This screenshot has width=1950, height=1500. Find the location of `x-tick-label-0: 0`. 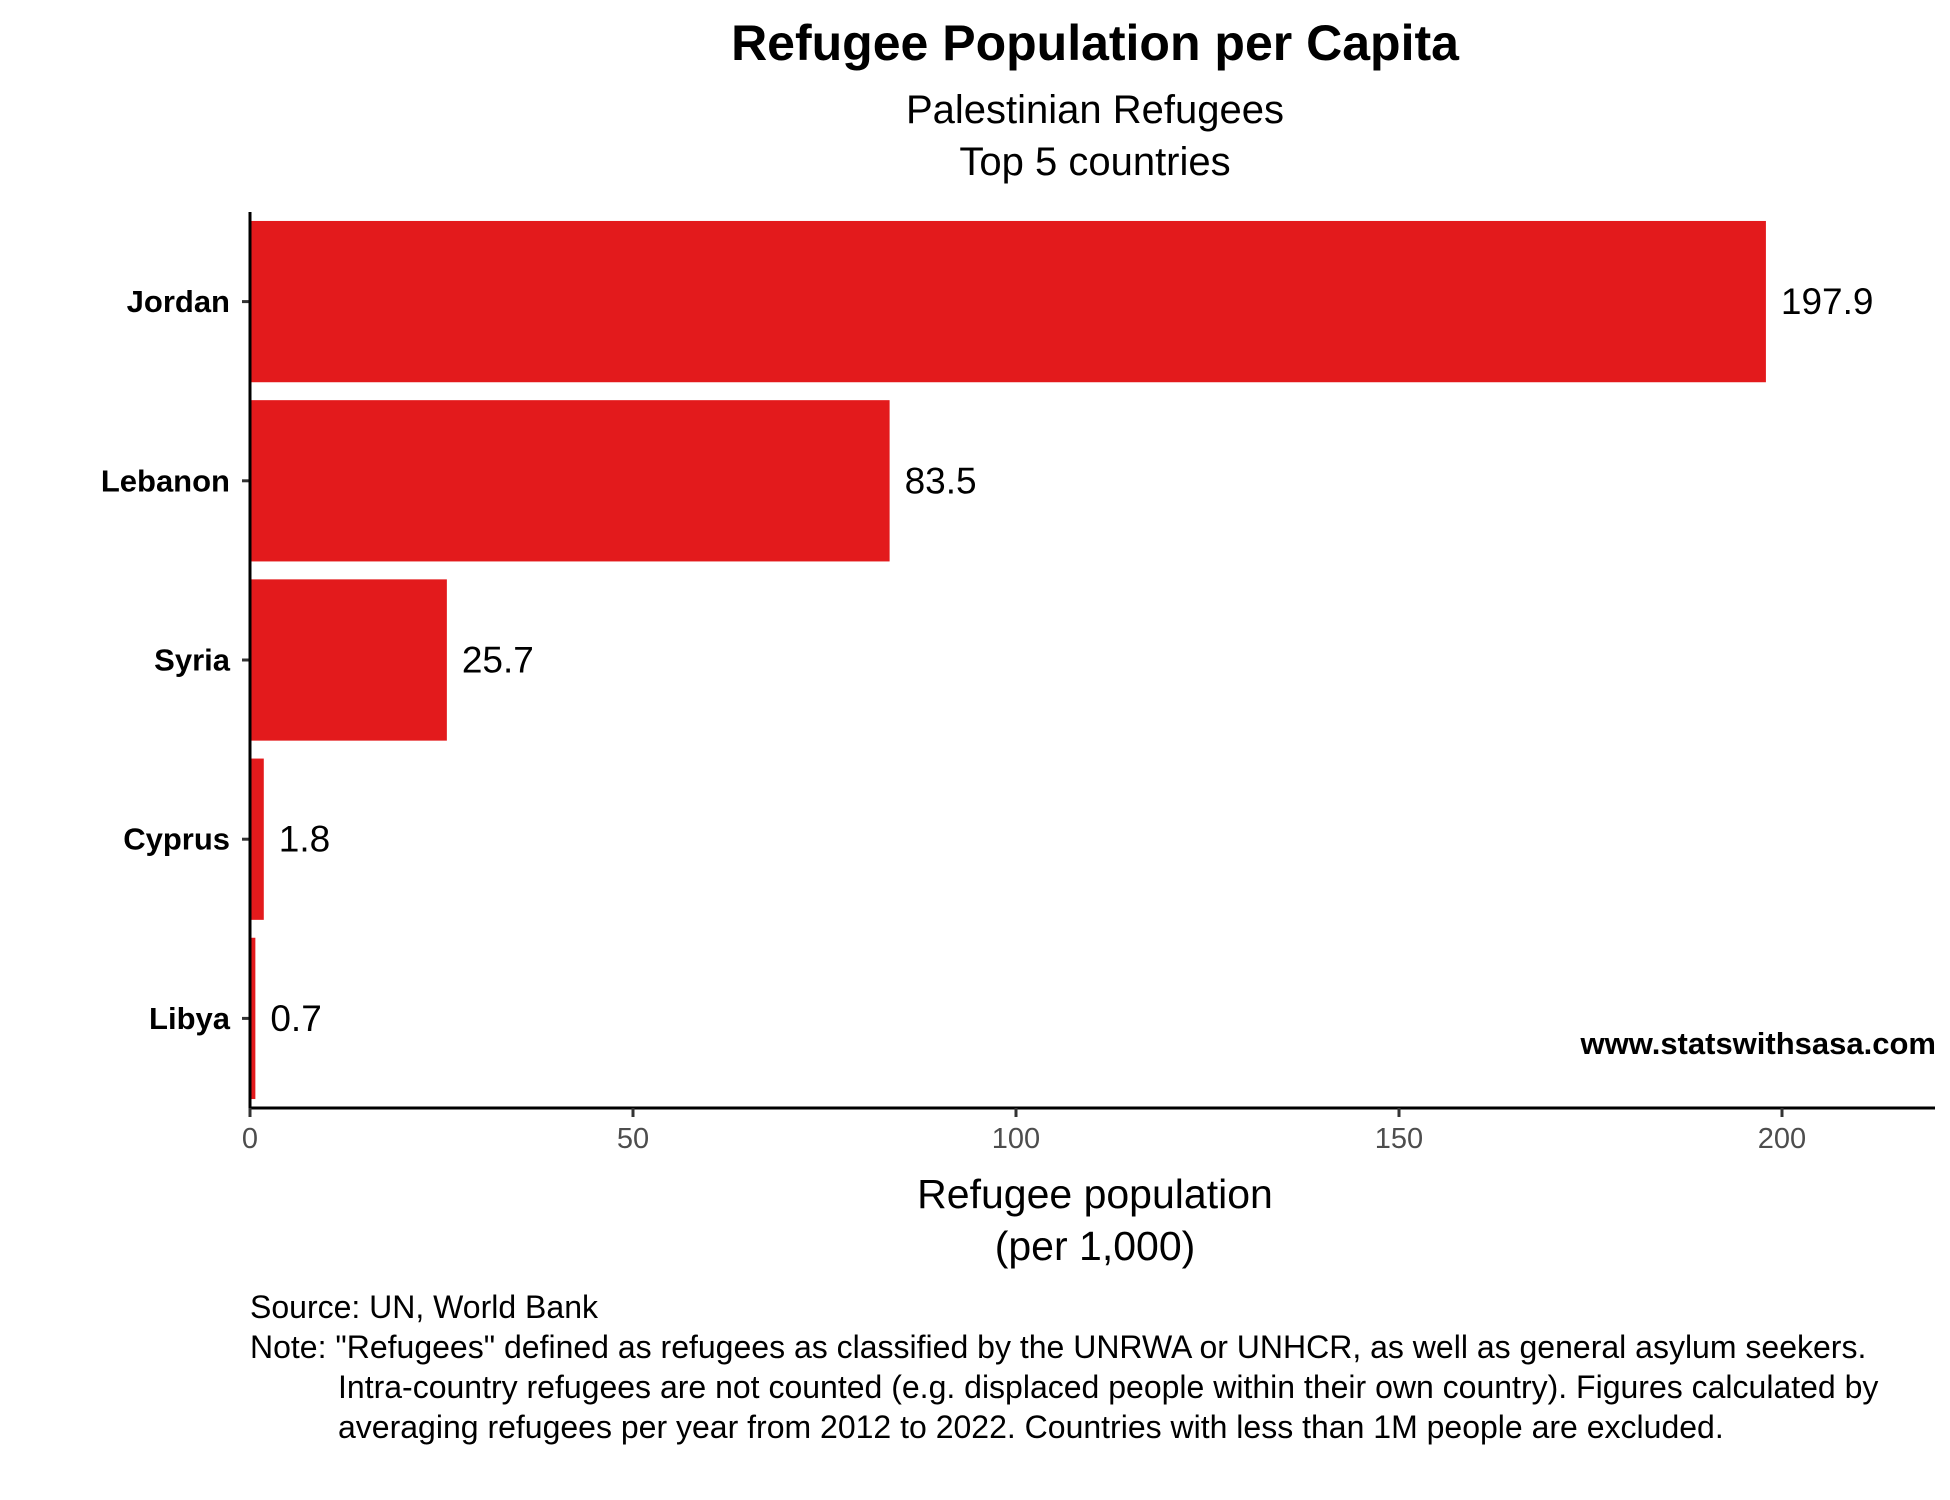

x-tick-label-0: 0 is located at coordinates (250, 1139).